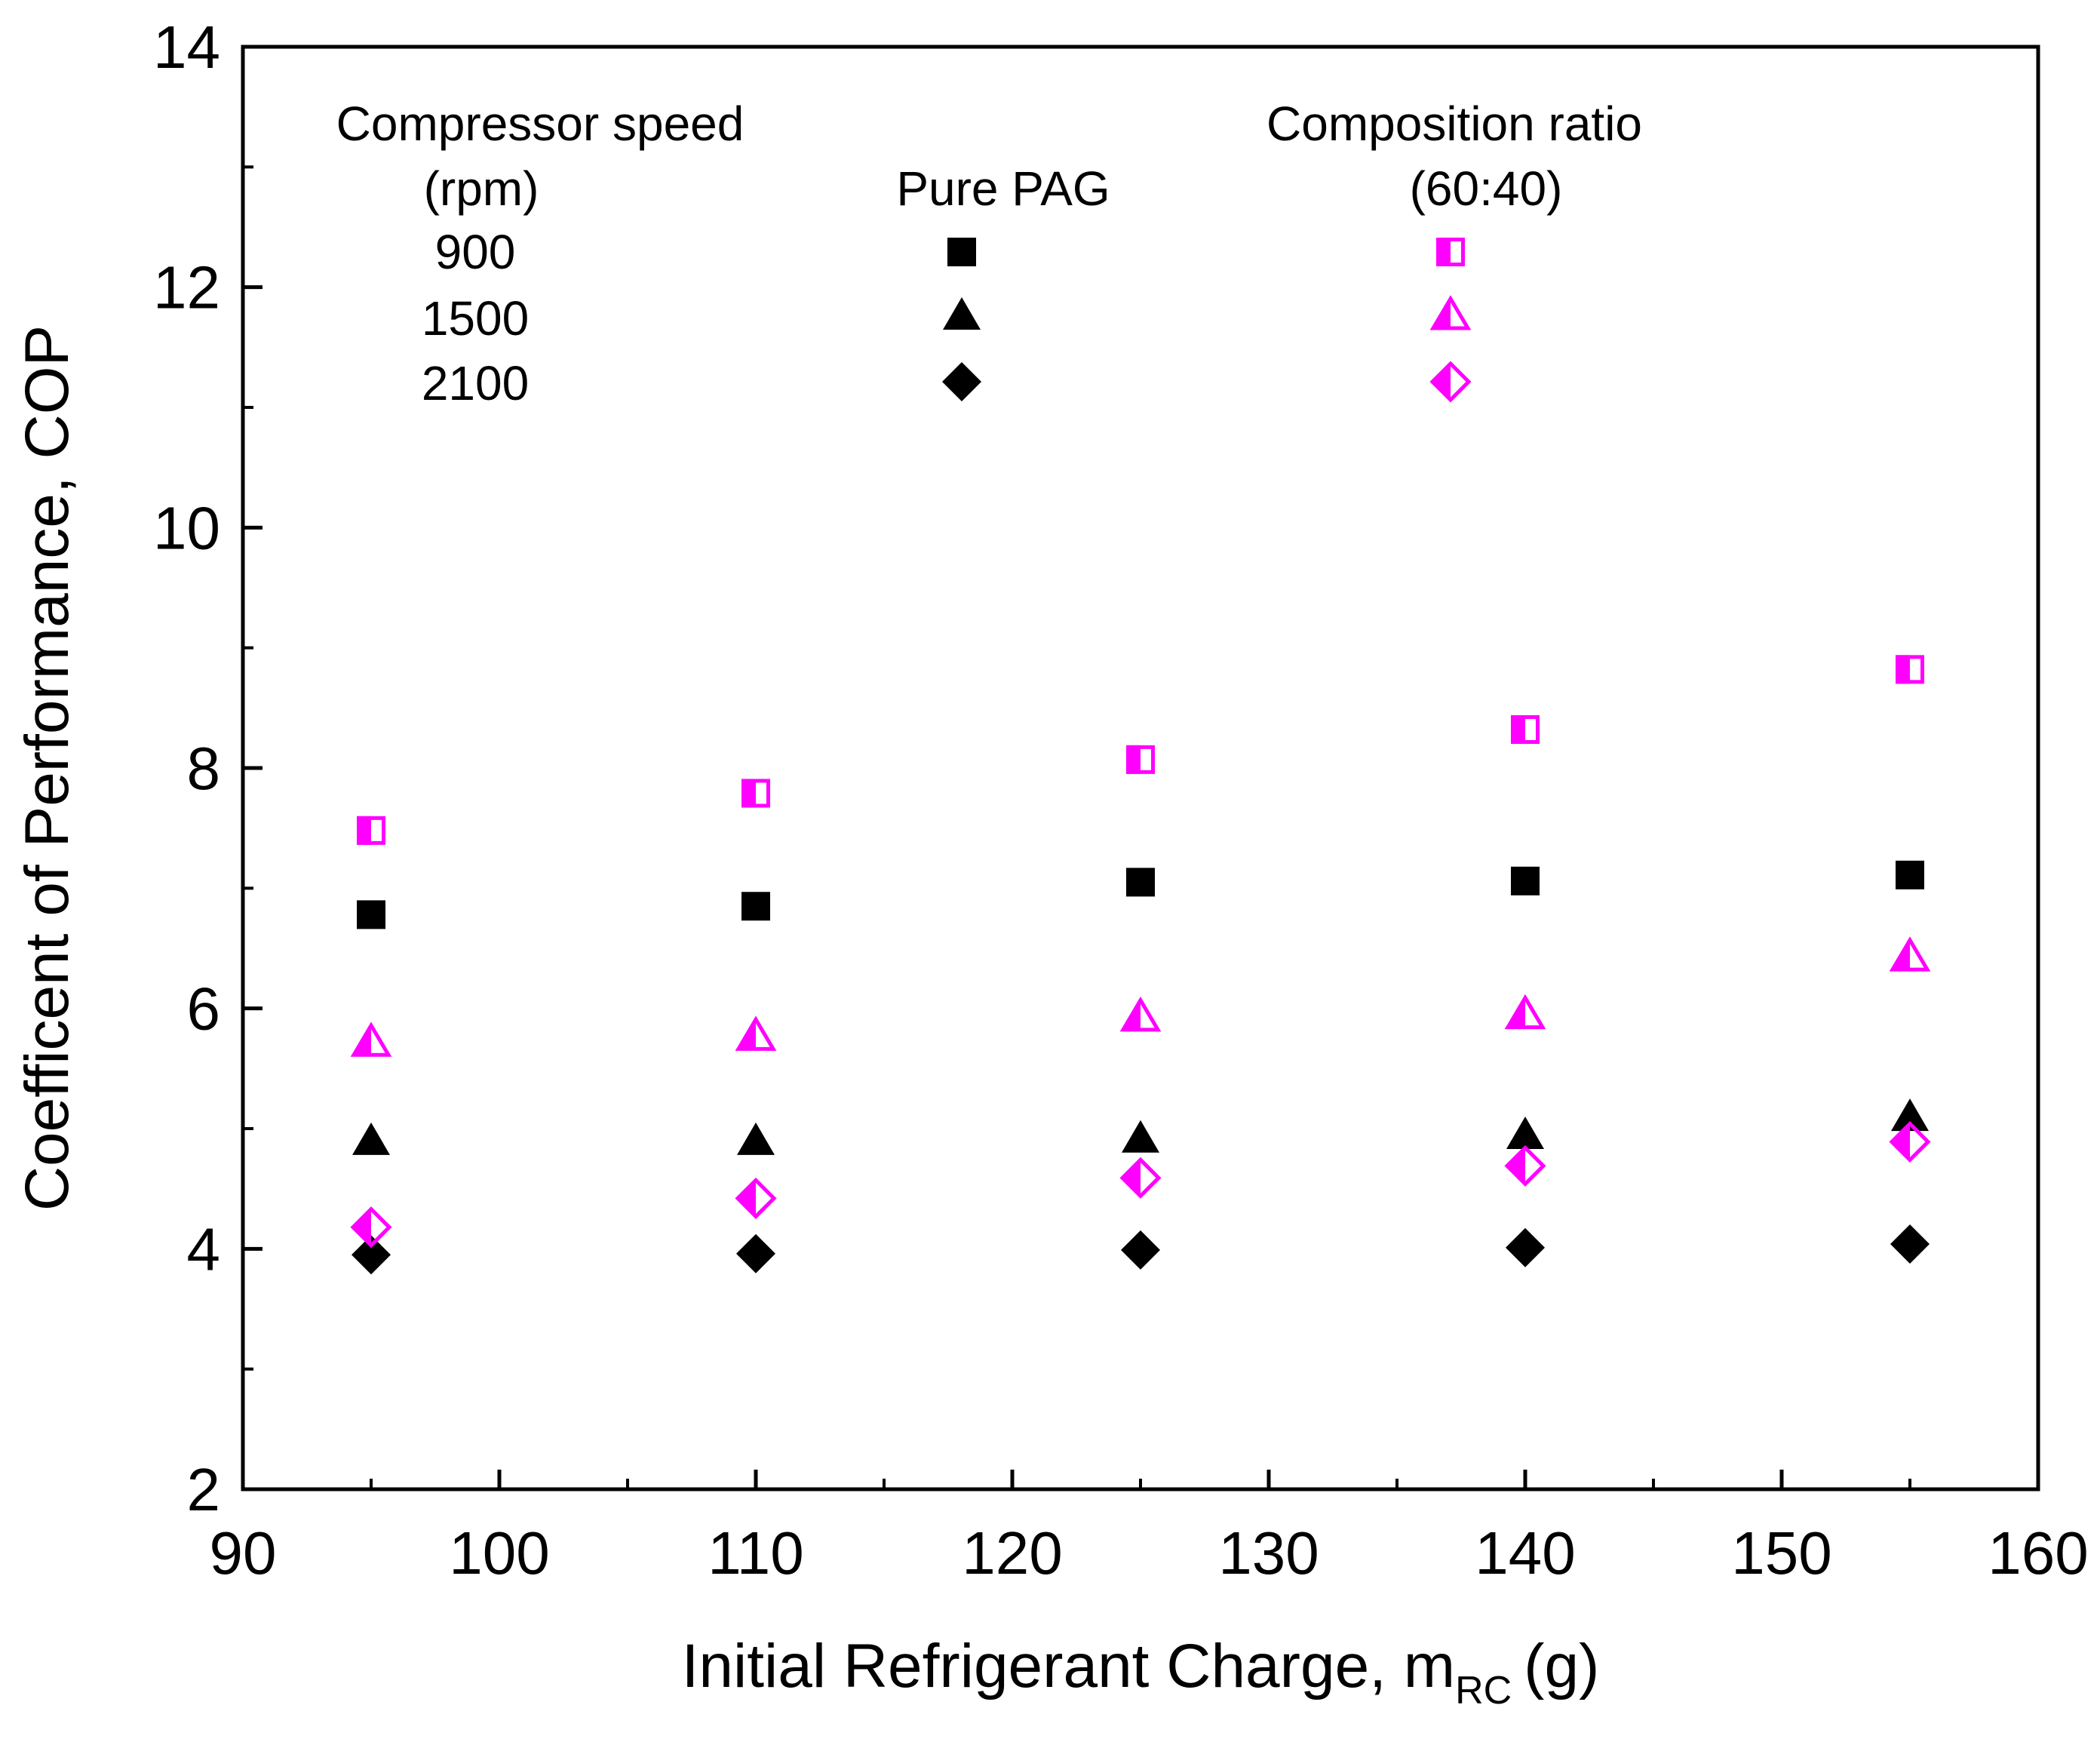 The height and width of the screenshot is (1745, 2100). I want to click on y-tick-label: 4, so click(204, 1249).